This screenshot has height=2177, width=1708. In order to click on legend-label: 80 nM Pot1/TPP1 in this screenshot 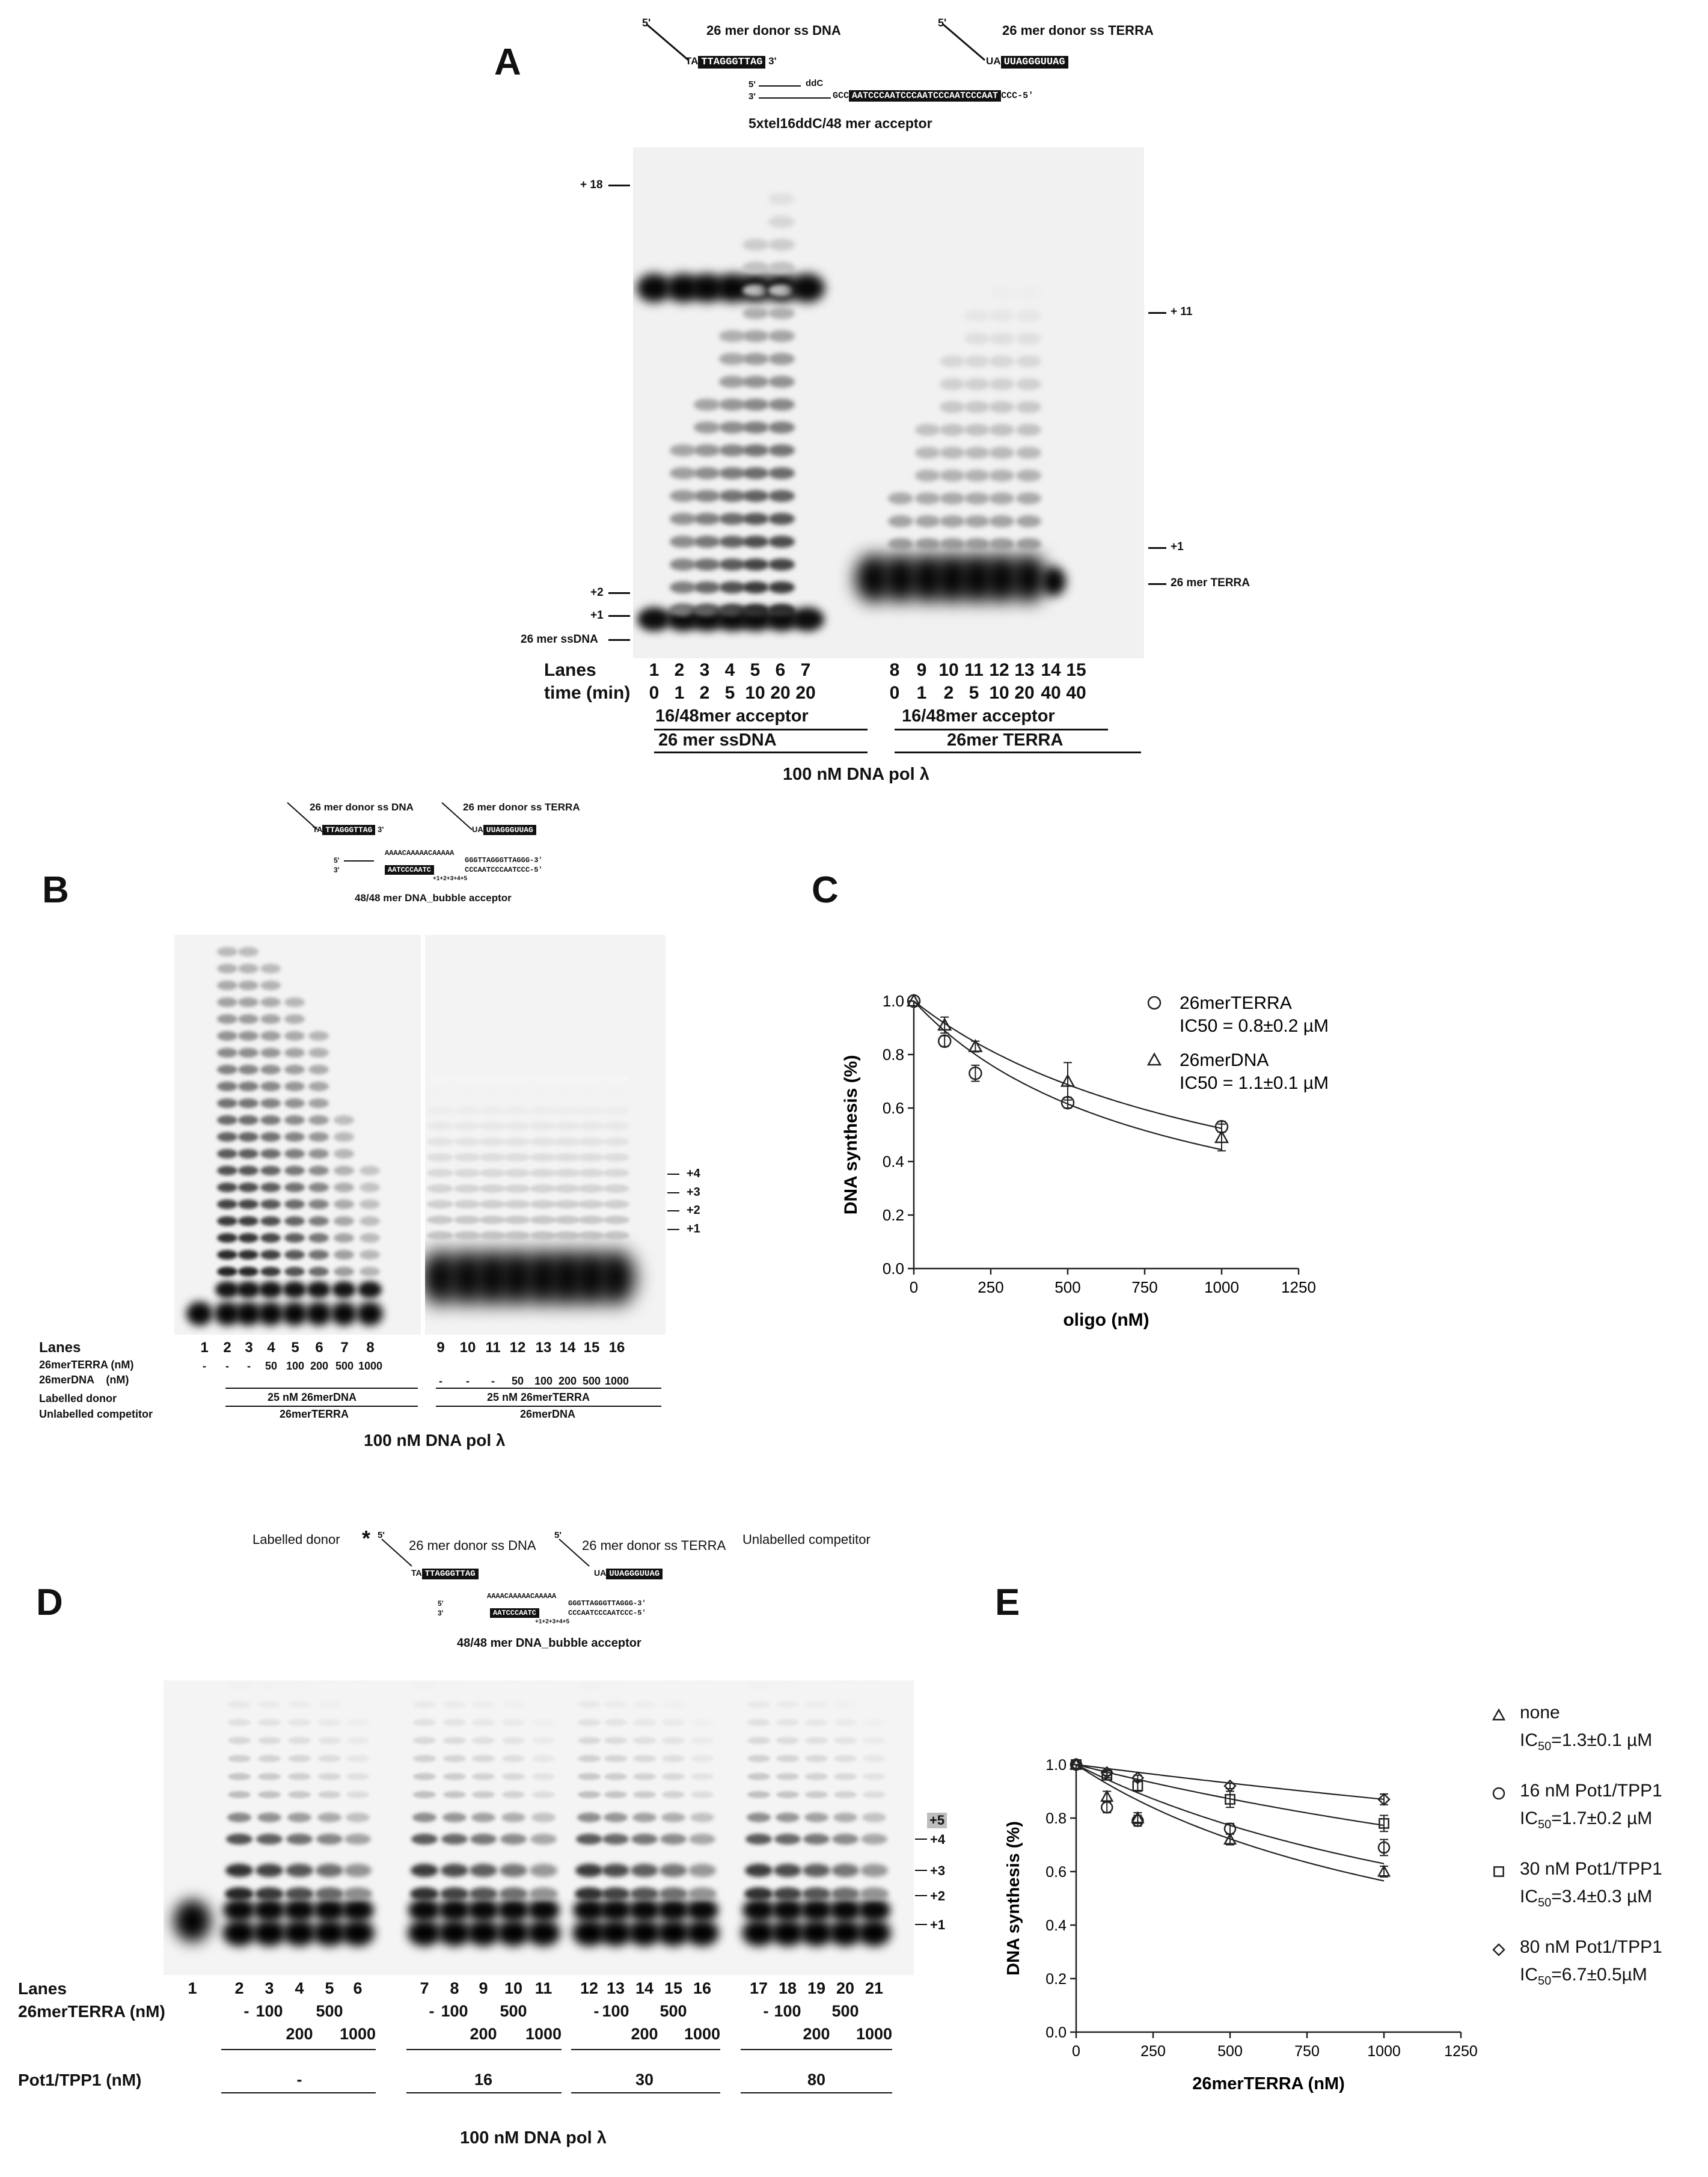, I will do `click(1591, 1947)`.